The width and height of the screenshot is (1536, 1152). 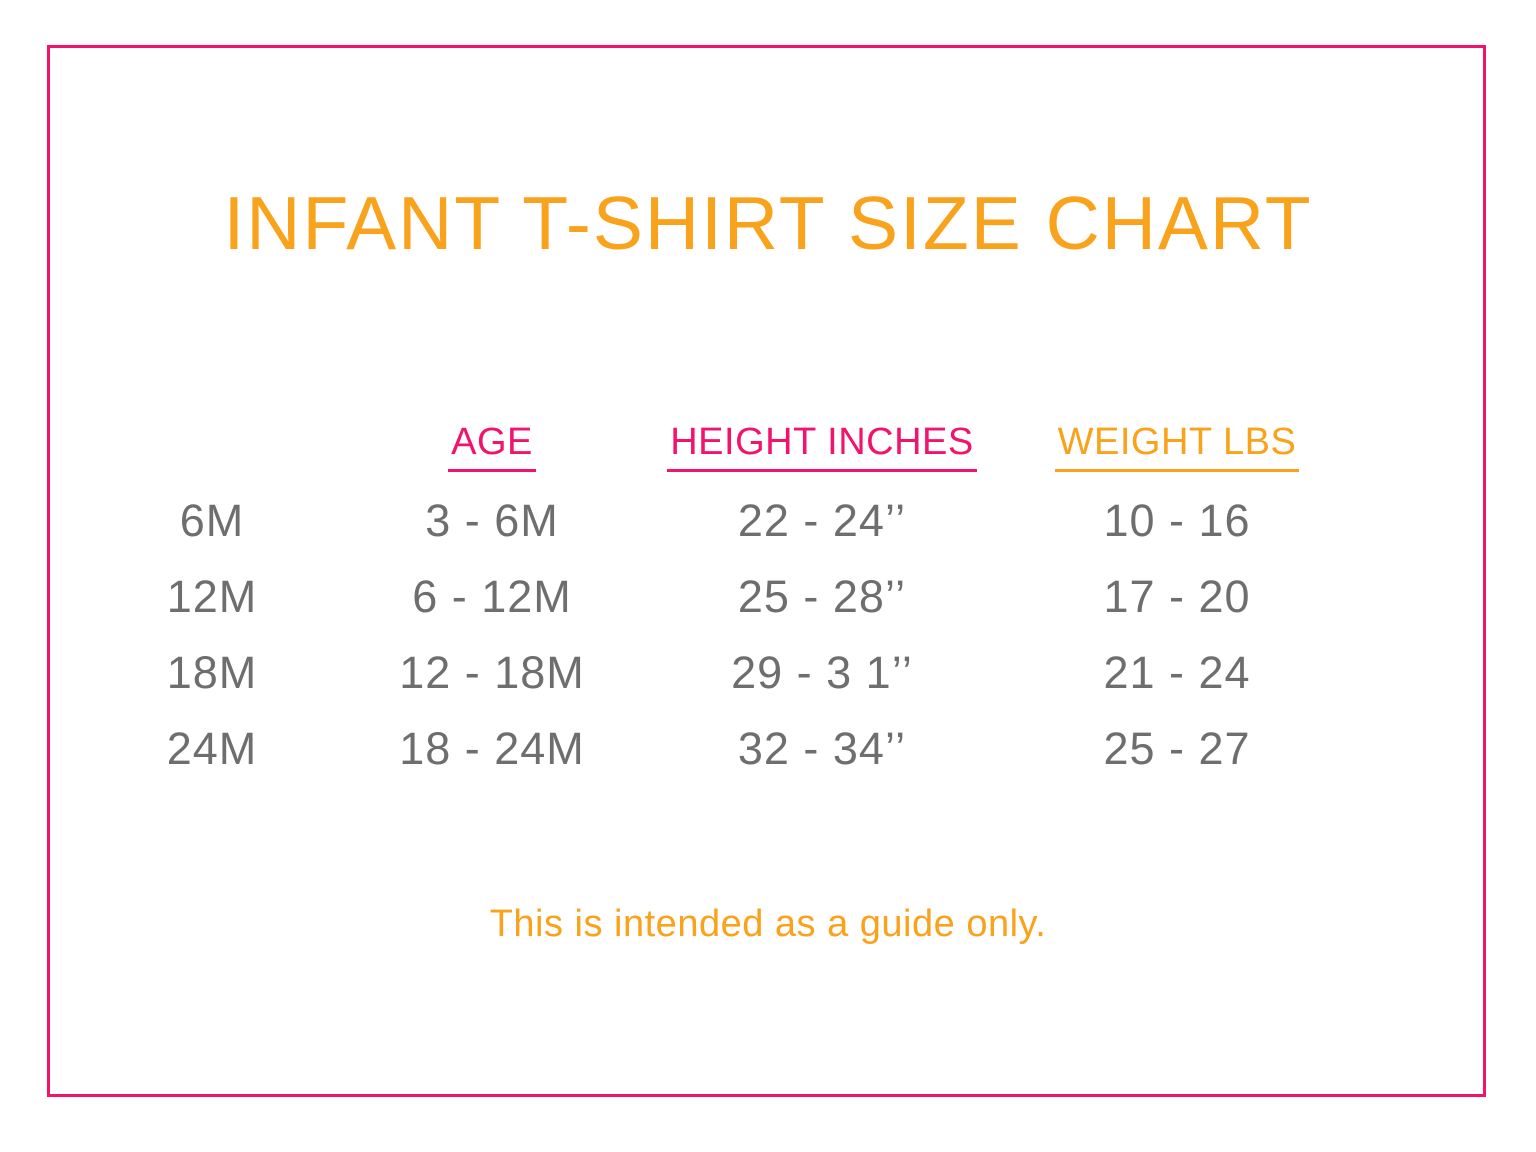 What do you see at coordinates (492, 748) in the screenshot?
I see `age-cell: 18 - 24M` at bounding box center [492, 748].